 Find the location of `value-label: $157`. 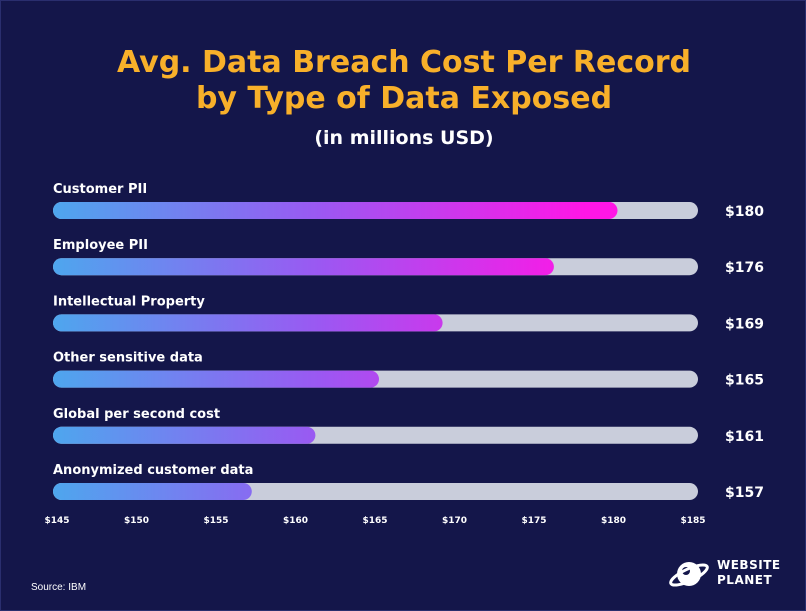

value-label: $157 is located at coordinates (744, 493).